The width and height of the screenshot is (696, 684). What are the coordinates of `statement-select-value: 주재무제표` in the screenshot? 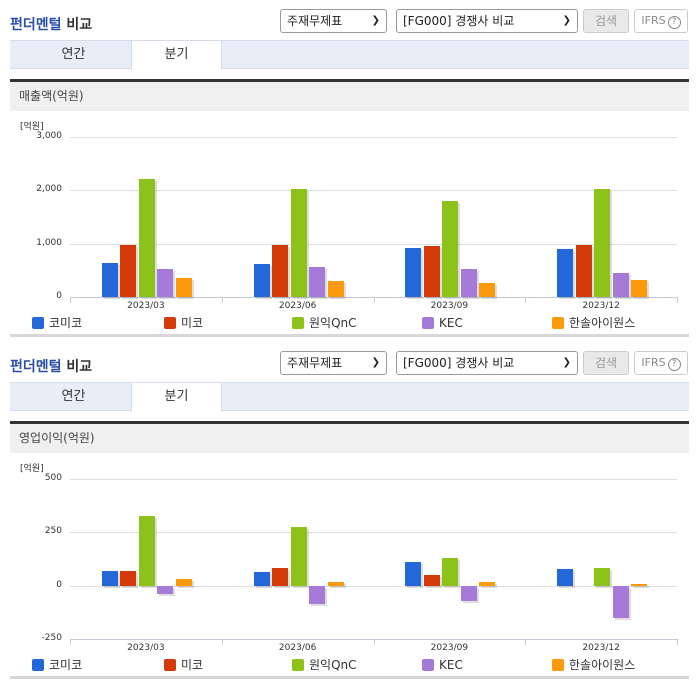 It's located at (315, 363).